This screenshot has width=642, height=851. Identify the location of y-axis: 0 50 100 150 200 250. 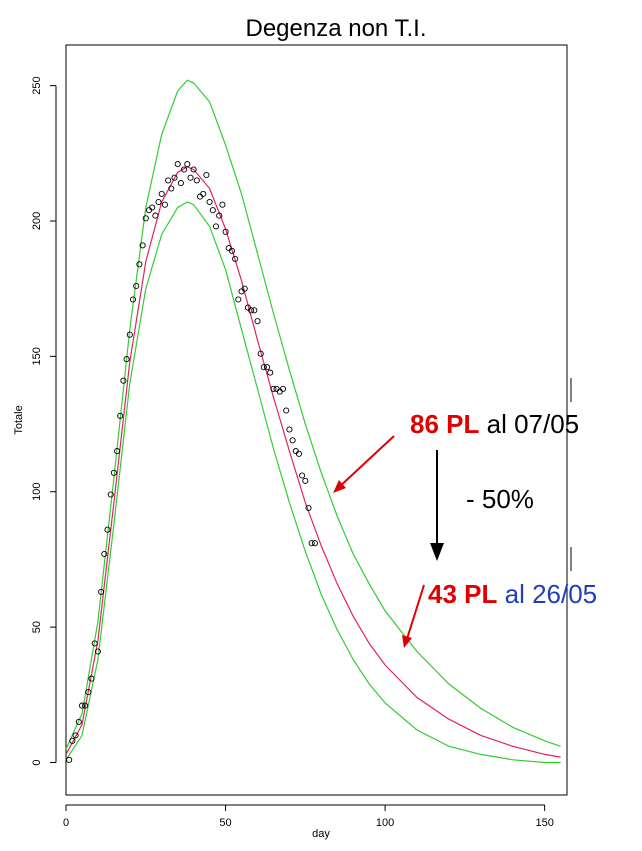
(44, 421).